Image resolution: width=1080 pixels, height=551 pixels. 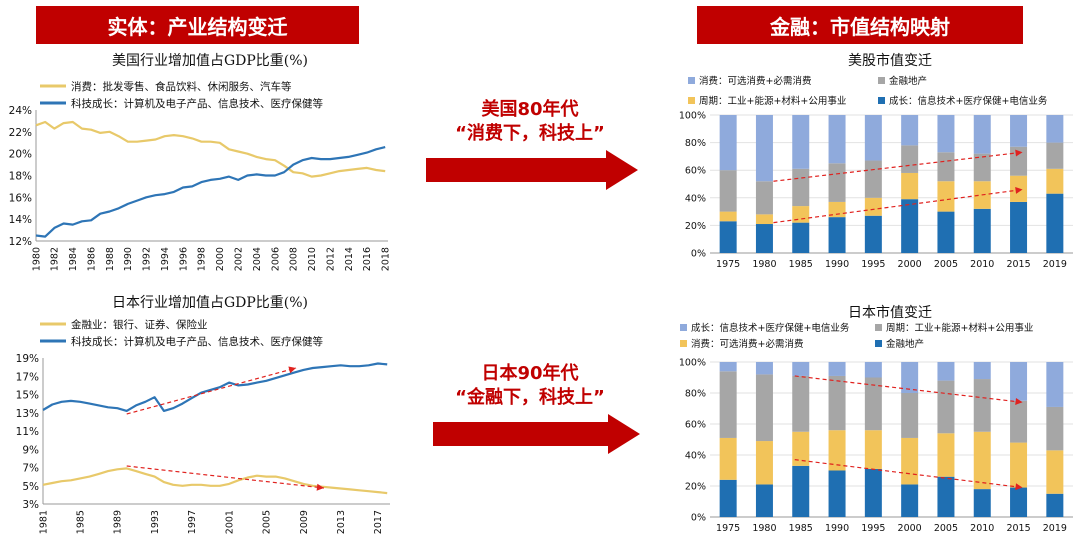 What do you see at coordinates (20, 111) in the screenshot?
I see `line0-y-tick-6: 24%` at bounding box center [20, 111].